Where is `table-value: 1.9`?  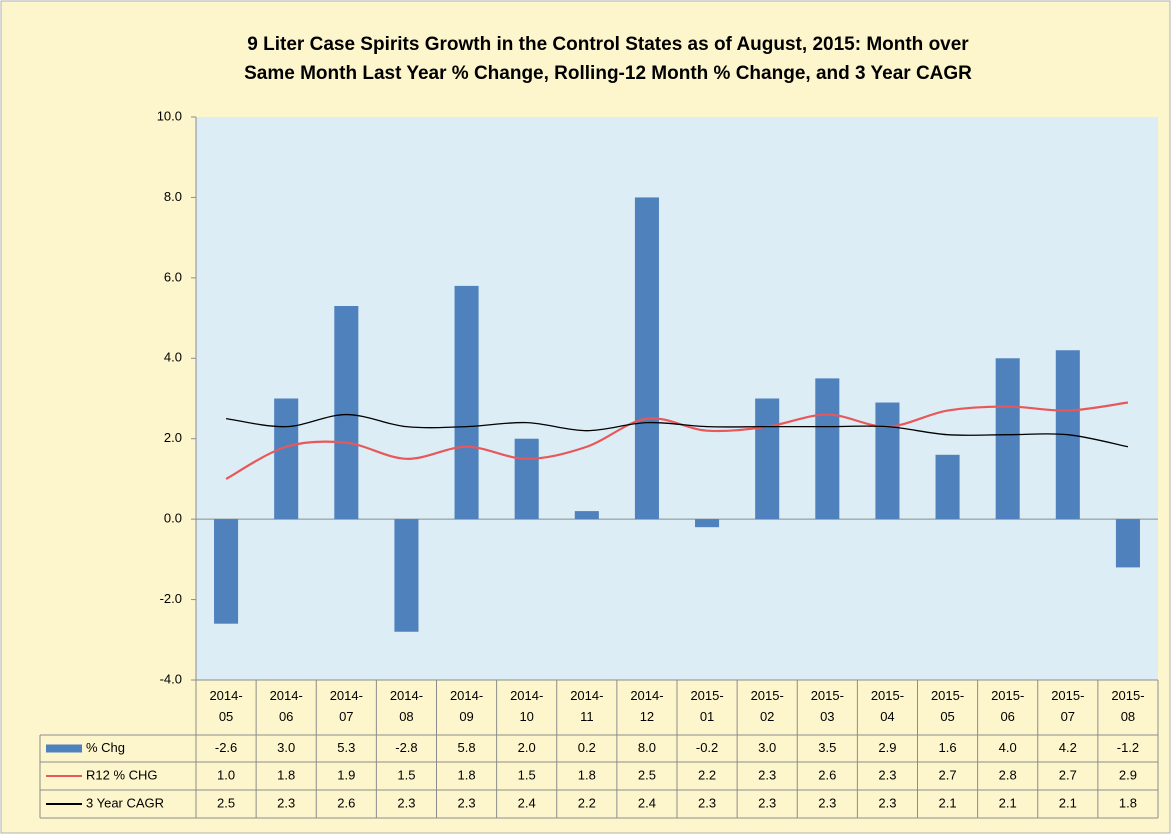 table-value: 1.9 is located at coordinates (346, 774).